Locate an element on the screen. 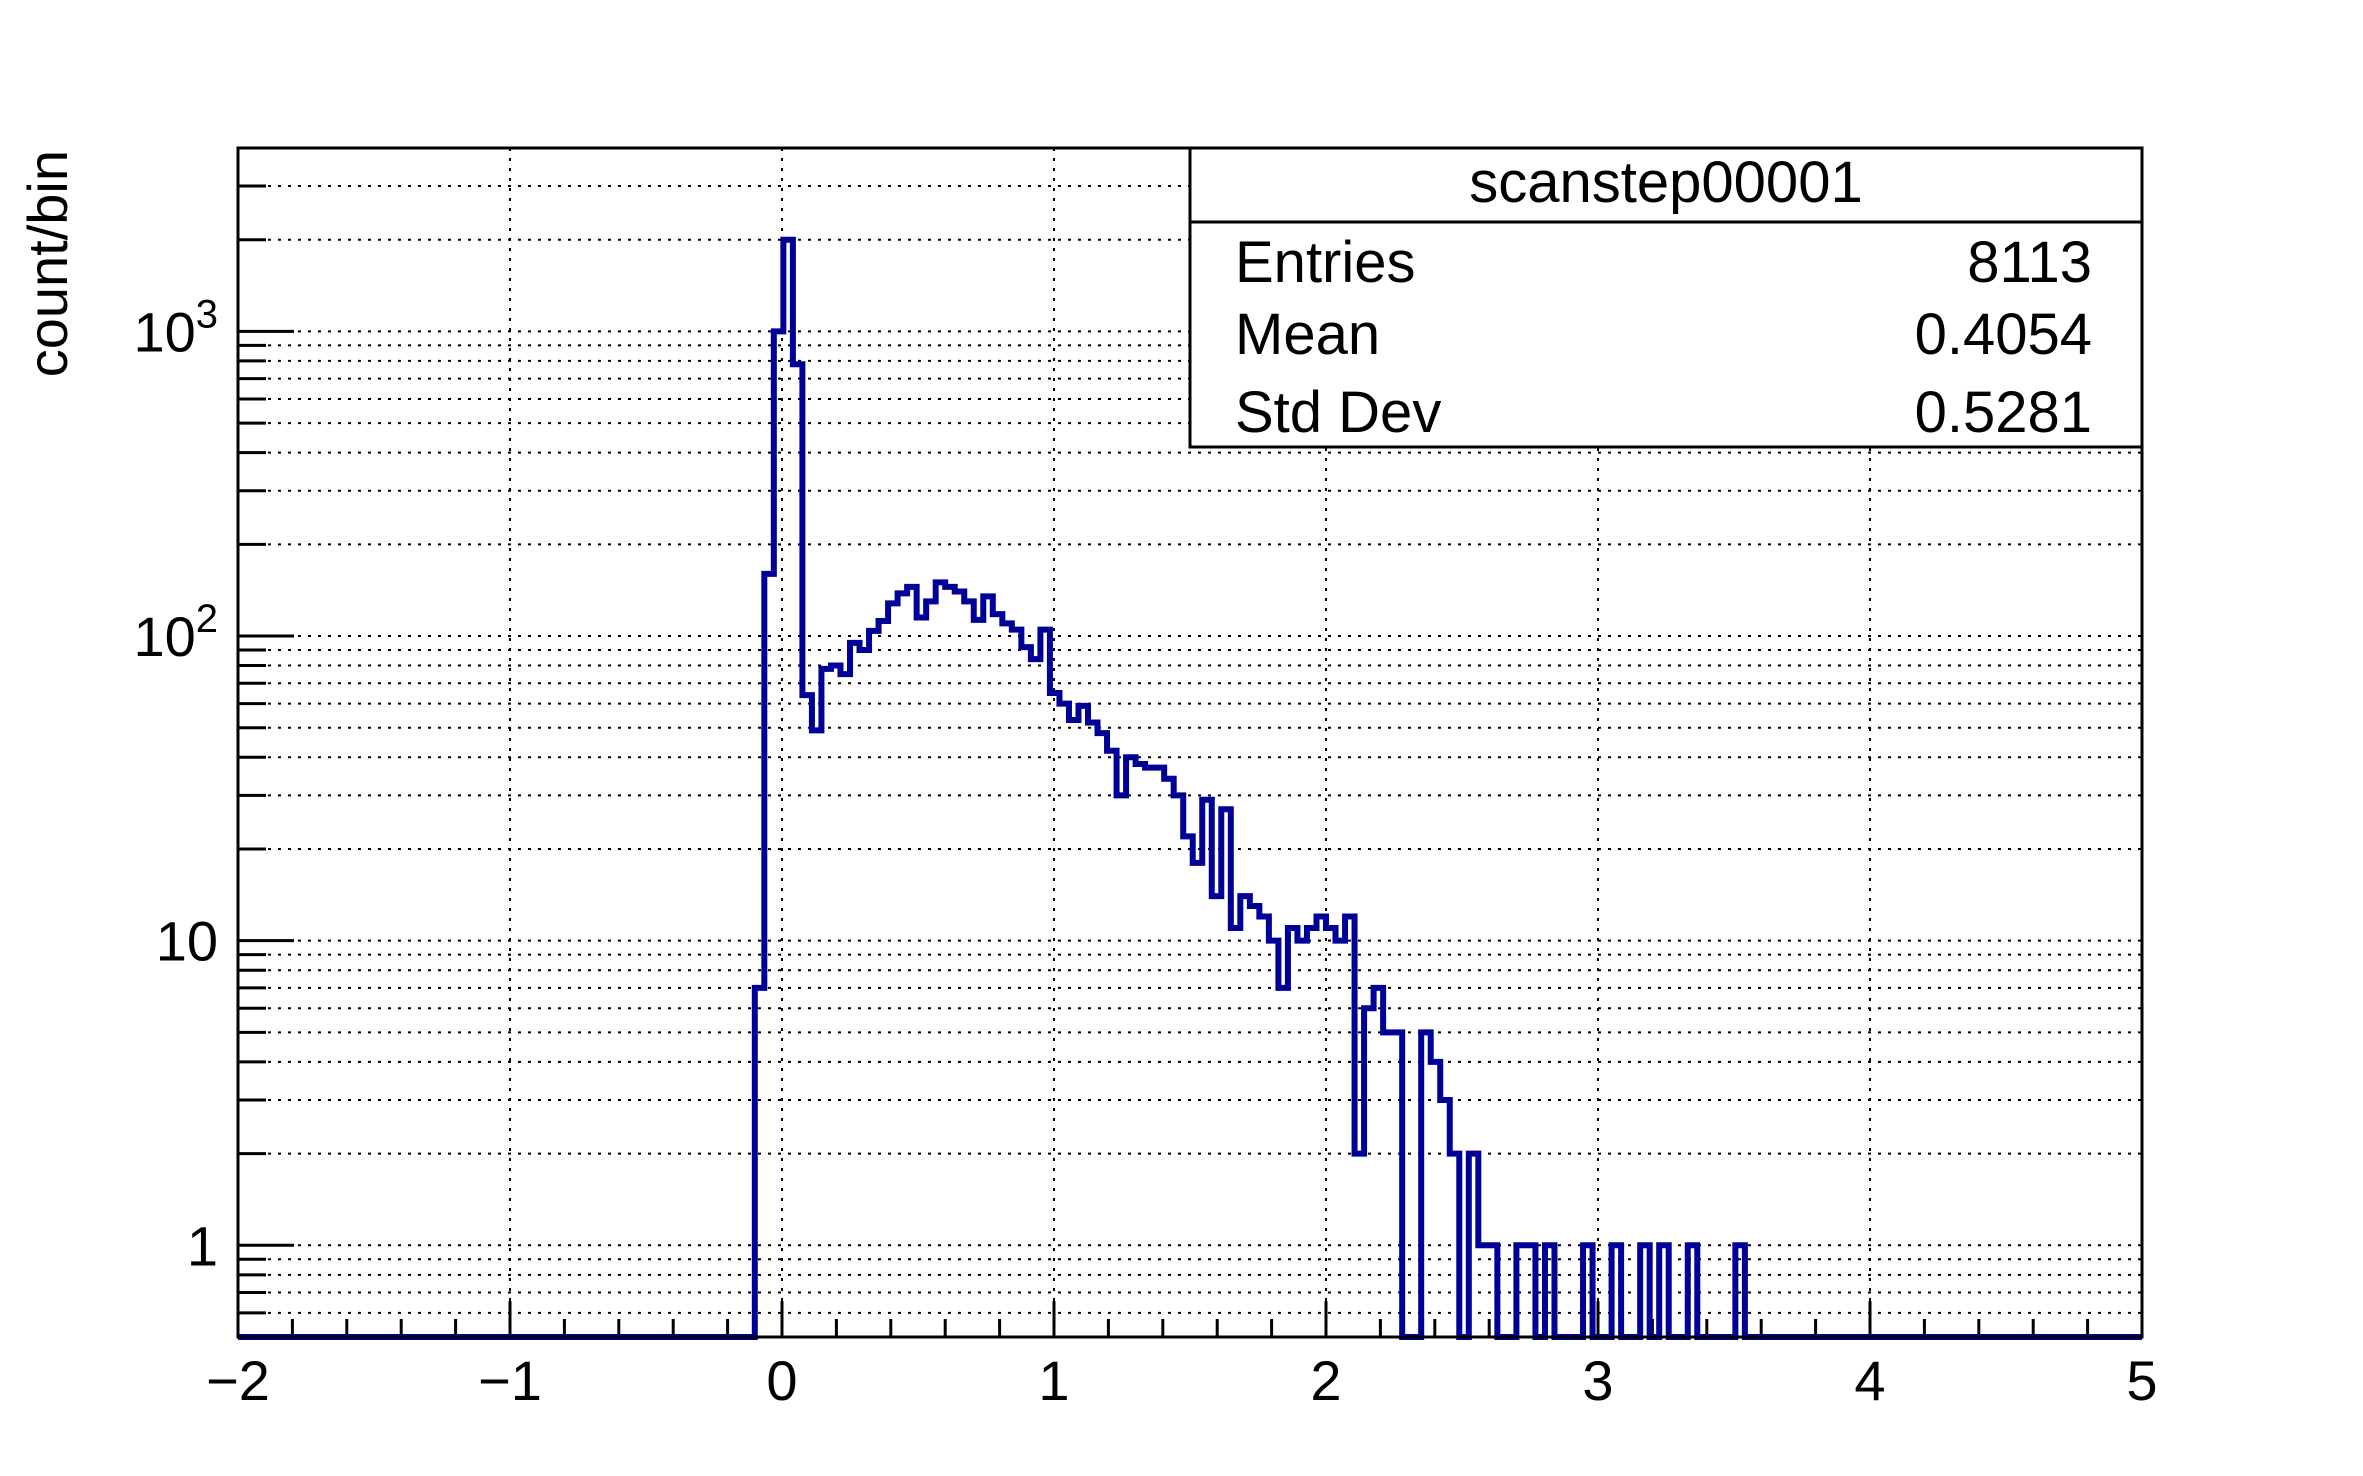 This screenshot has width=2363, height=1476. y-tick-label: 10 is located at coordinates (187, 941).